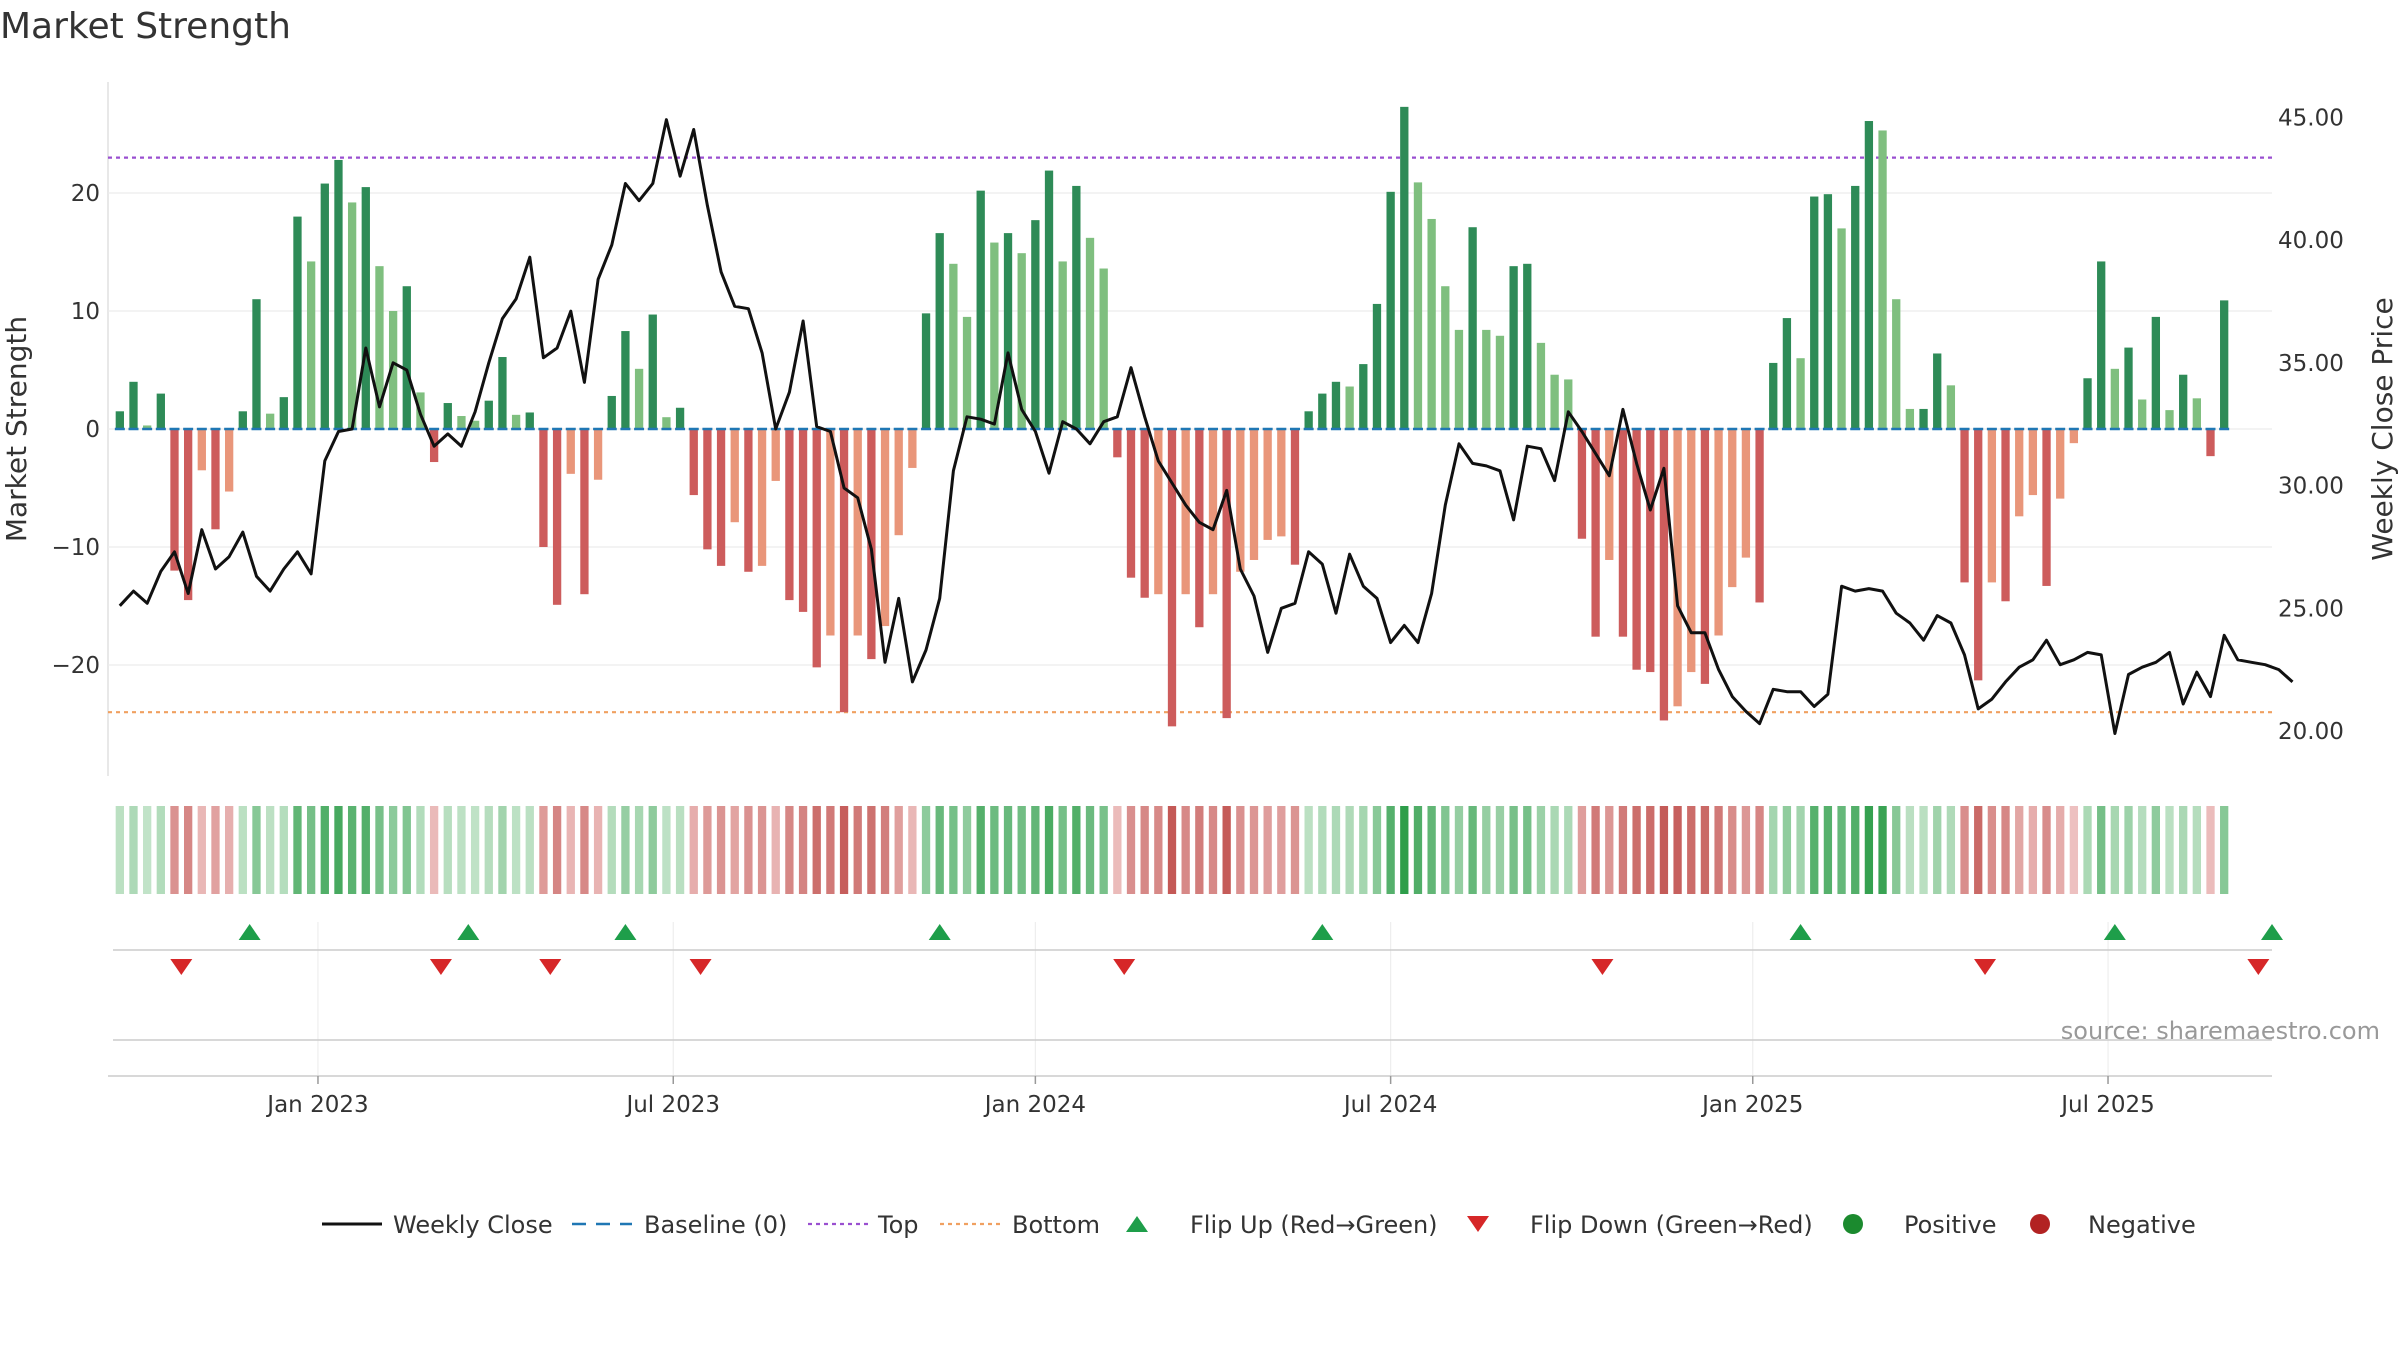 The height and width of the screenshot is (1350, 2400). I want to click on y2-tick-label: 25.00, so click(2311, 609).